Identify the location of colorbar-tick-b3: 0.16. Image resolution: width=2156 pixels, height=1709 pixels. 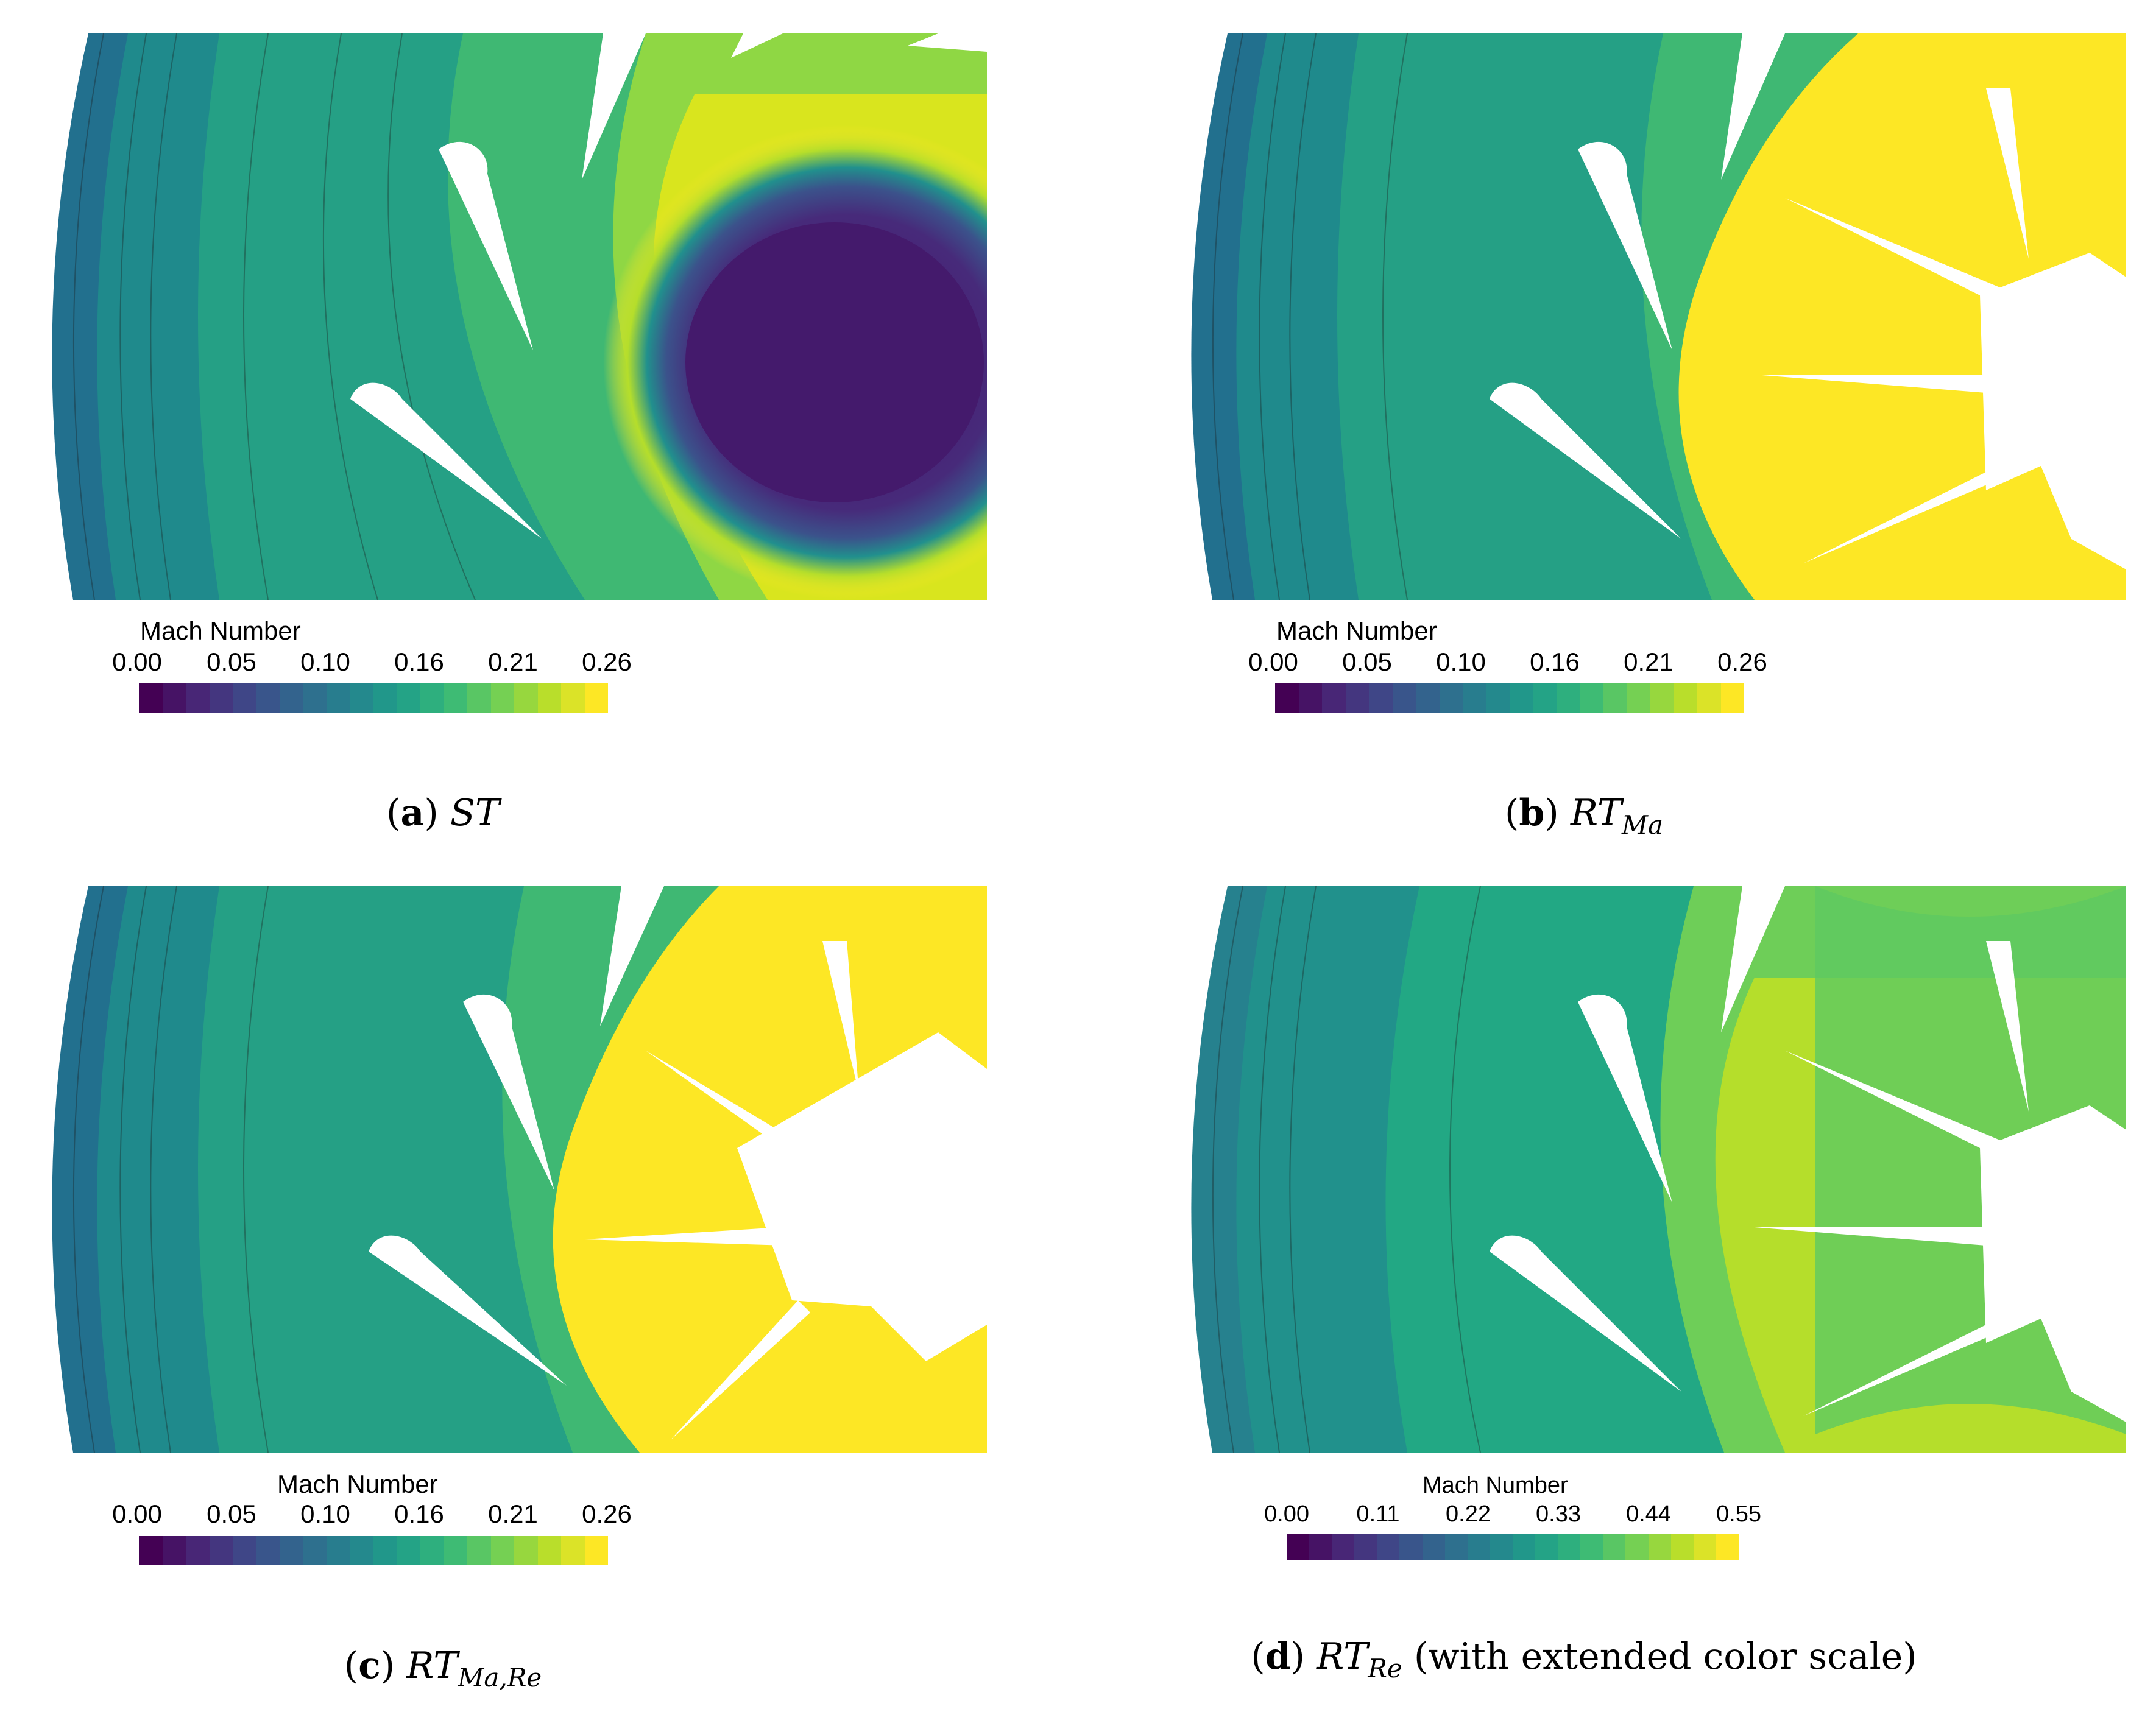
(1555, 661).